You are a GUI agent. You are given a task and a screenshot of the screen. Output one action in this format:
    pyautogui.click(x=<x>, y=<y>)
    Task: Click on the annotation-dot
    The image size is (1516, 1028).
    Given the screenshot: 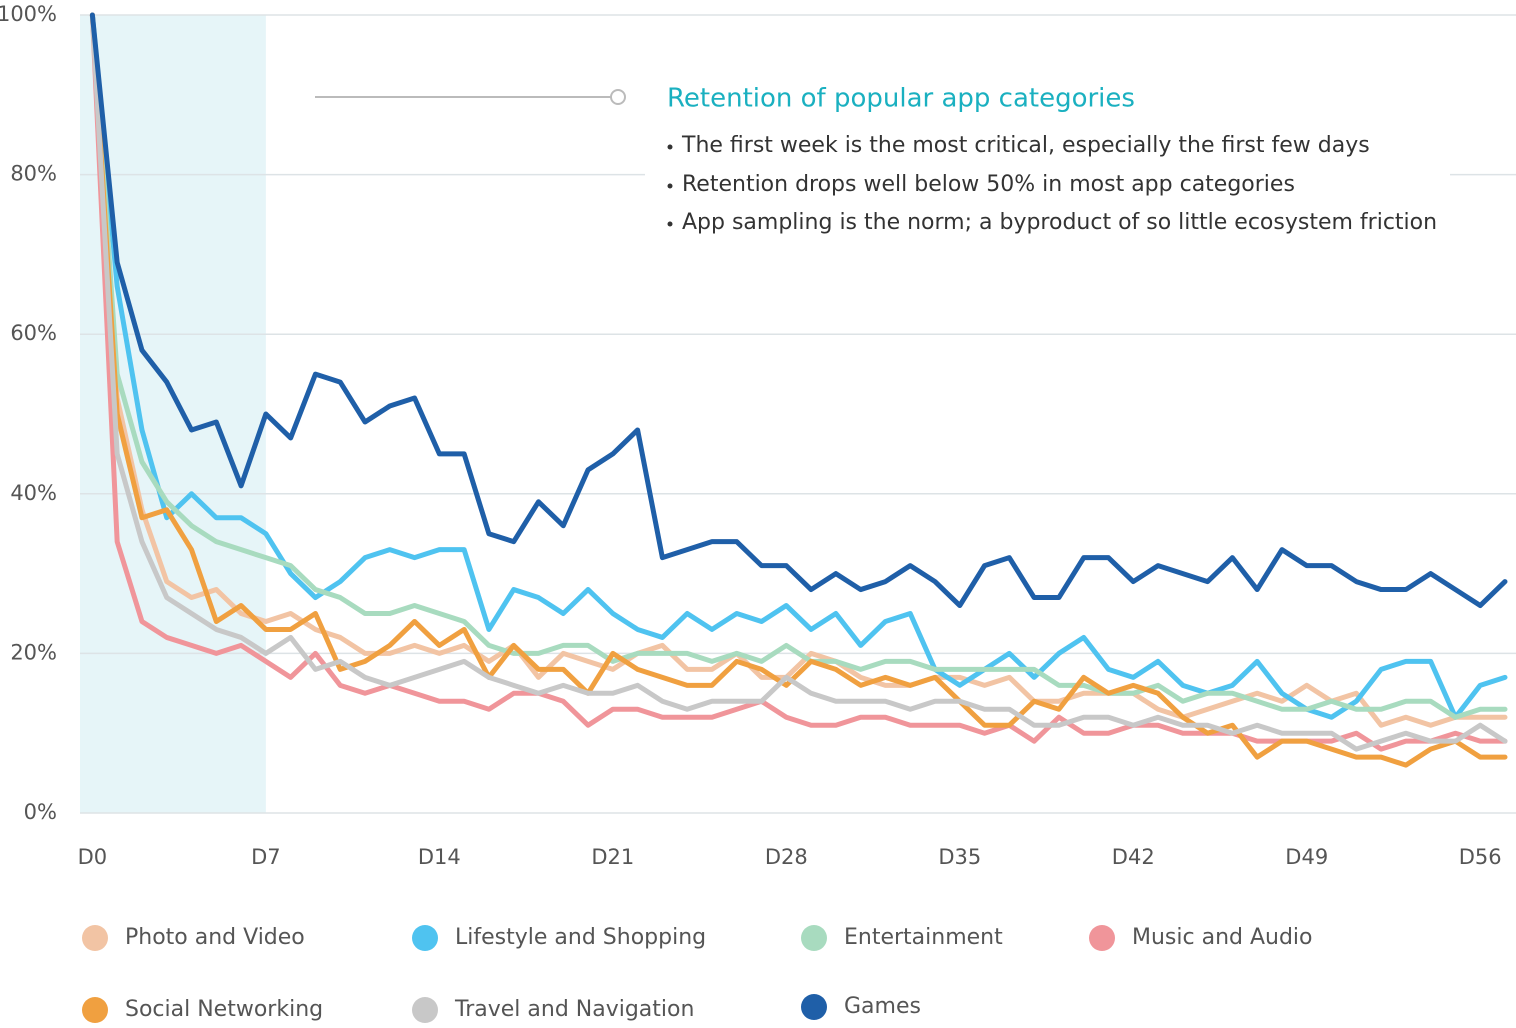 What is the action you would take?
    pyautogui.click(x=618, y=97)
    